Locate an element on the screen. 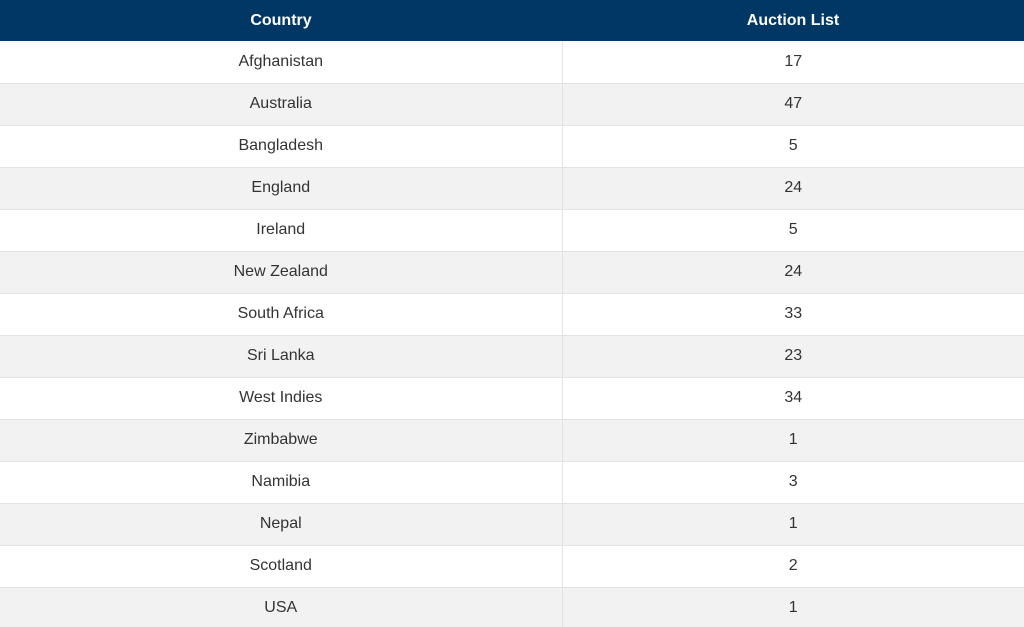 The image size is (1024, 627). table-row: South Africa 33 is located at coordinates (512, 314).